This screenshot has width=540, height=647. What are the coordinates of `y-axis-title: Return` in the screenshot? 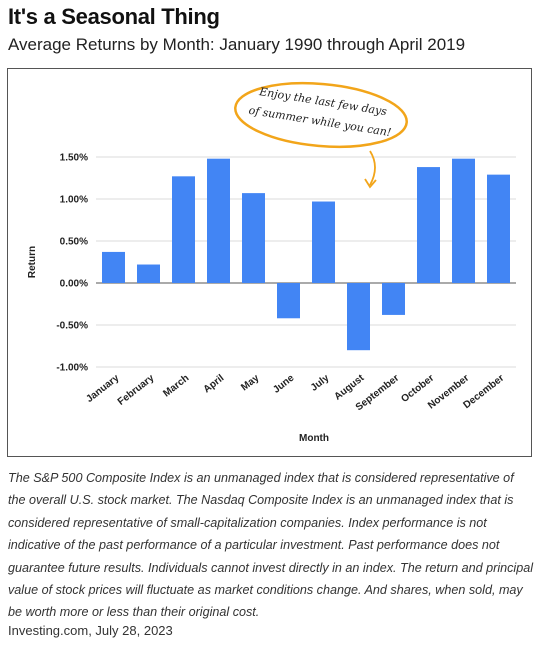 It's located at (32, 262).